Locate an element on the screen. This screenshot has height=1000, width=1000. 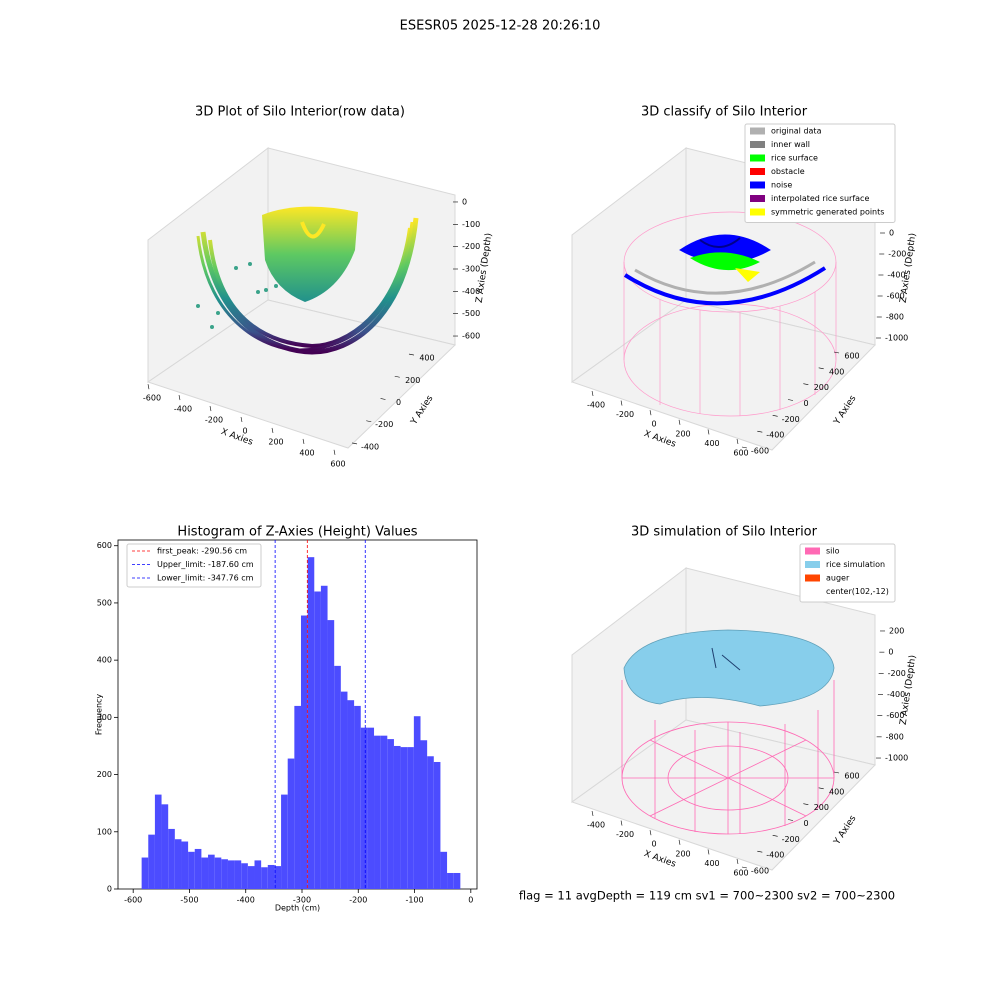
legend-label: obstacle is located at coordinates (788, 171).